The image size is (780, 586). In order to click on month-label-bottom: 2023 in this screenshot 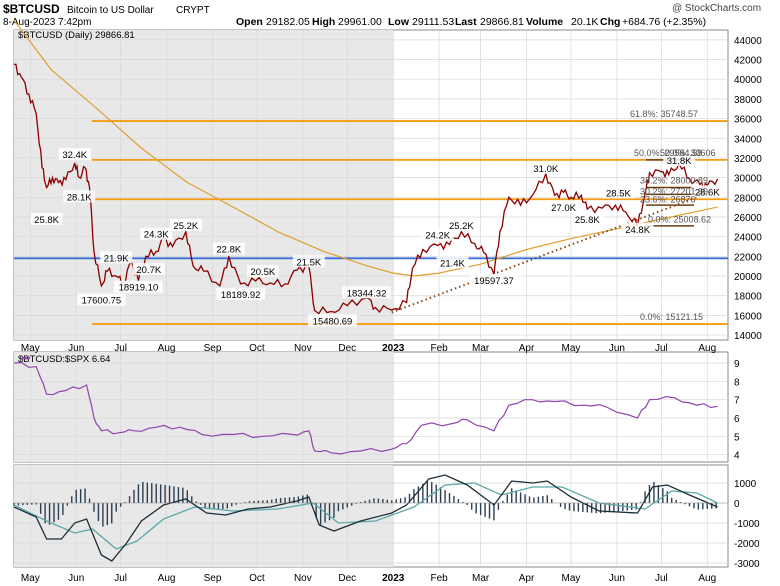, I will do `click(393, 578)`.